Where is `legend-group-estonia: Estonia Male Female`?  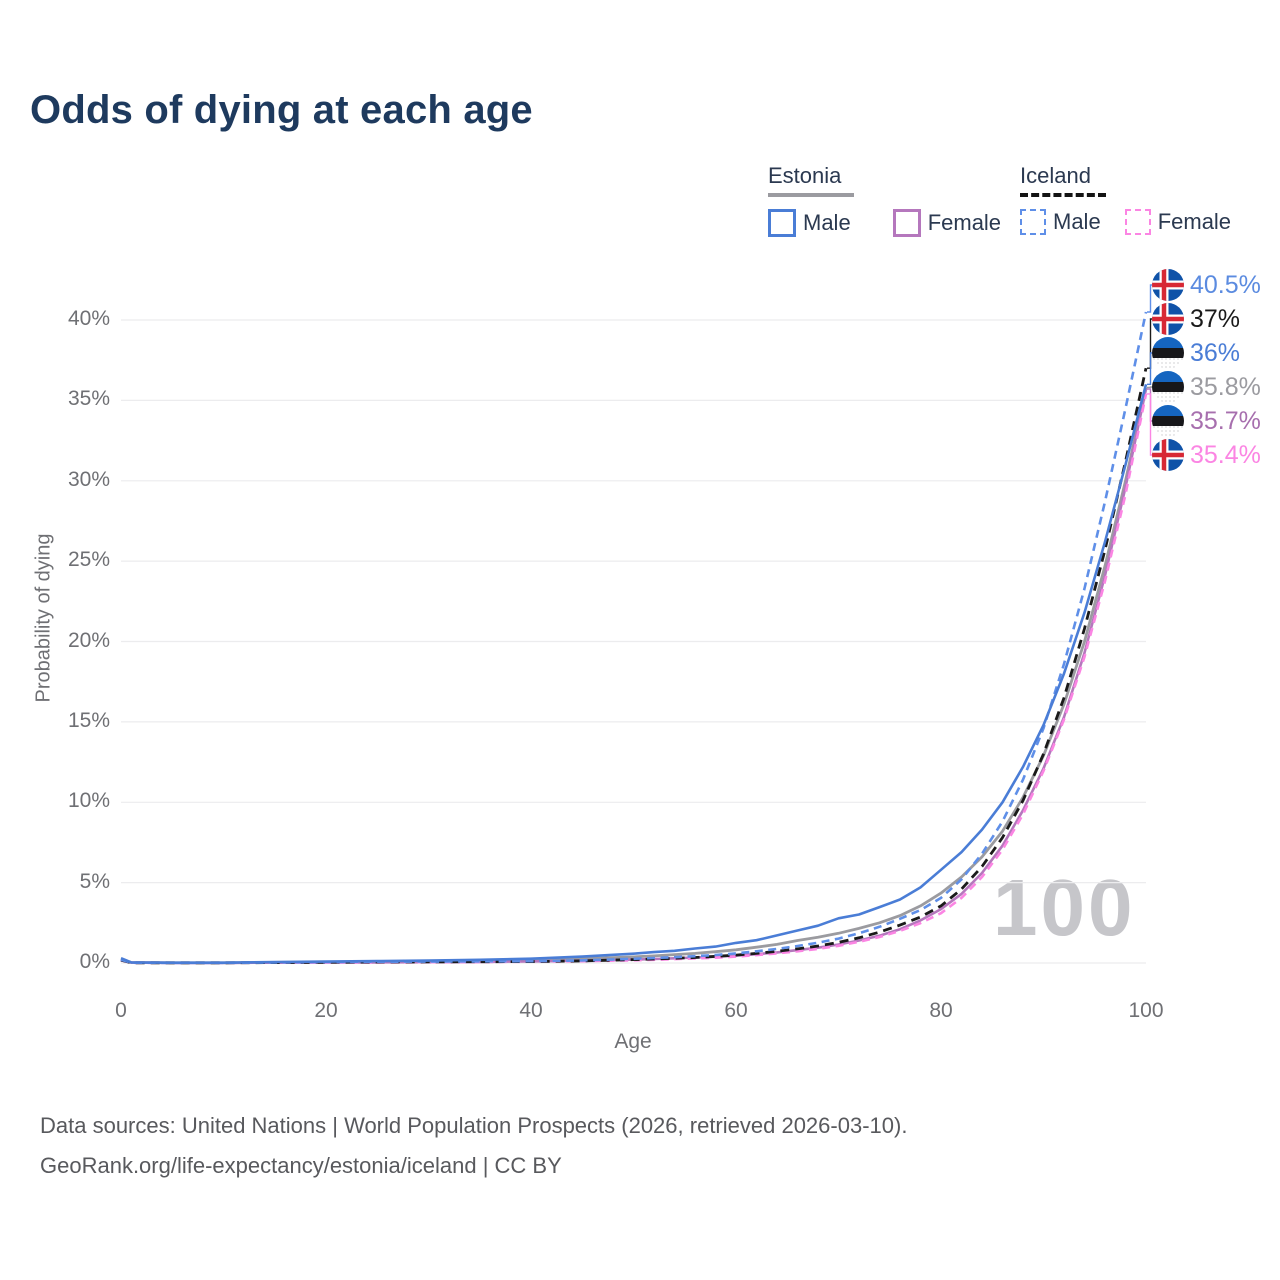 legend-group-estonia: Estonia Male Female is located at coordinates (905, 200).